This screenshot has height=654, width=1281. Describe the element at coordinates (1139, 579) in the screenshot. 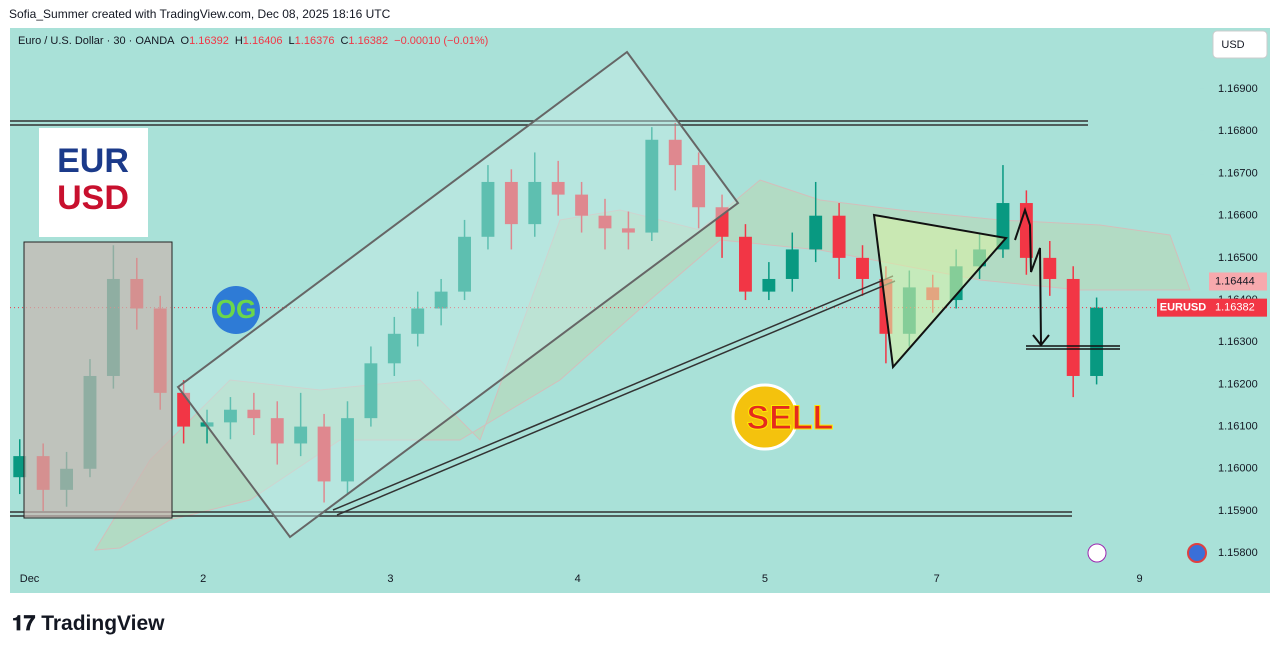

I see `x-tick-label: 9` at that location.